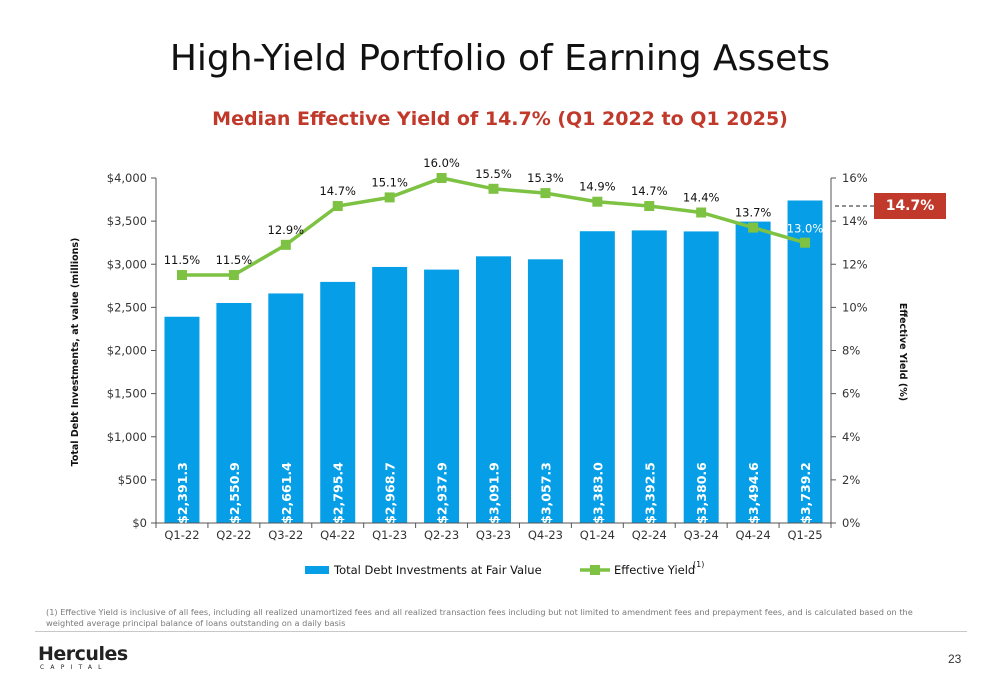  What do you see at coordinates (389, 182) in the screenshot?
I see `yield-value-label: 15.1%` at bounding box center [389, 182].